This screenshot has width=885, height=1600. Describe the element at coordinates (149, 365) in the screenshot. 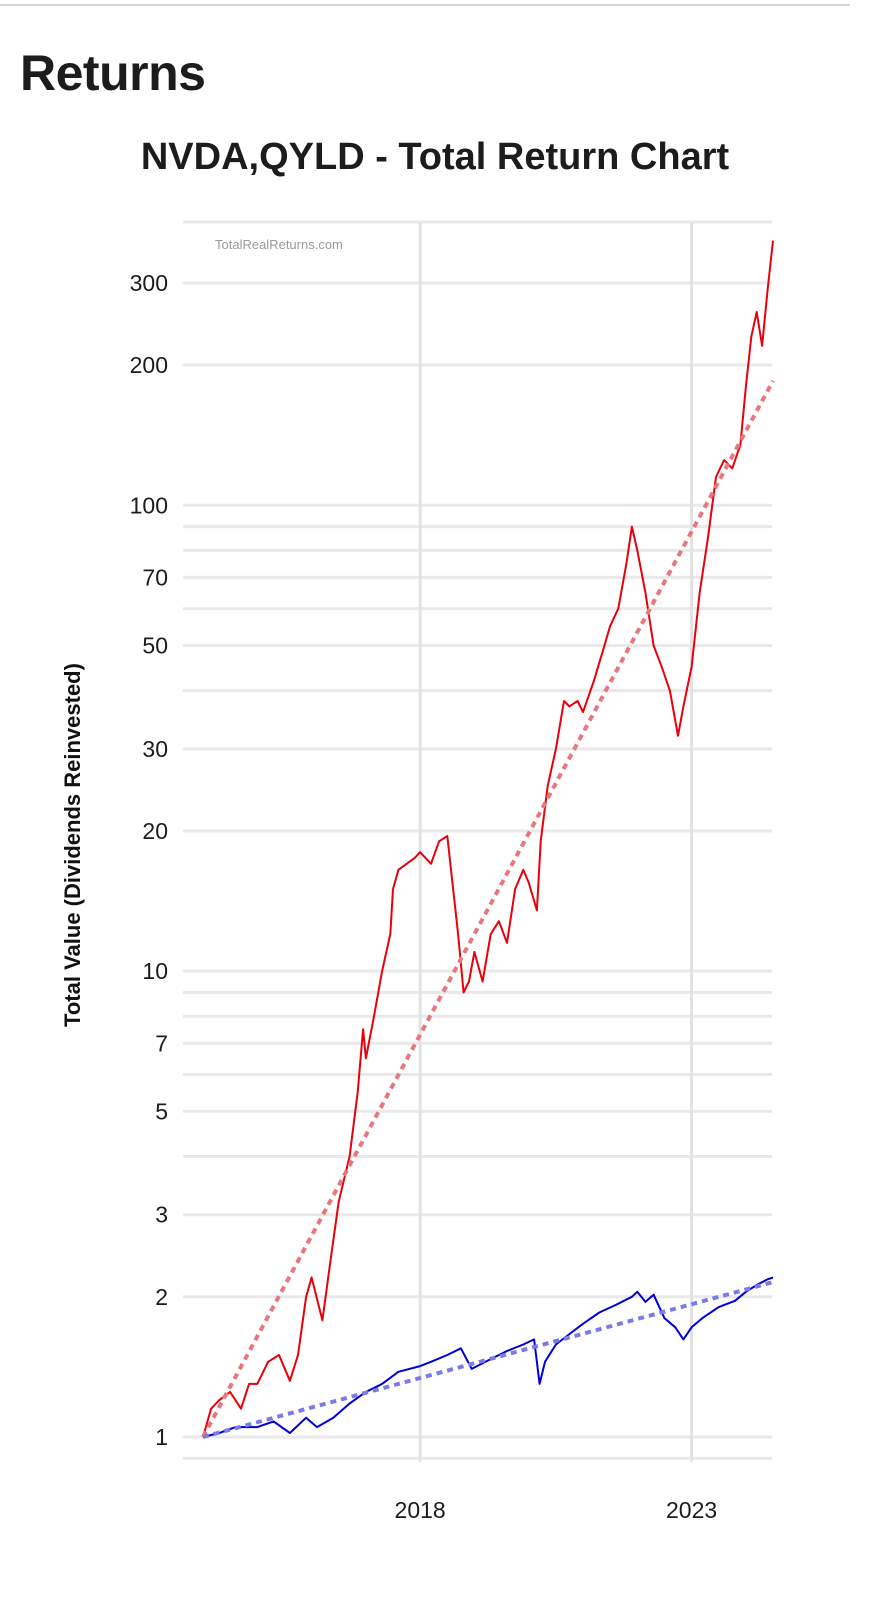

I see `y-tick-label: 200` at that location.